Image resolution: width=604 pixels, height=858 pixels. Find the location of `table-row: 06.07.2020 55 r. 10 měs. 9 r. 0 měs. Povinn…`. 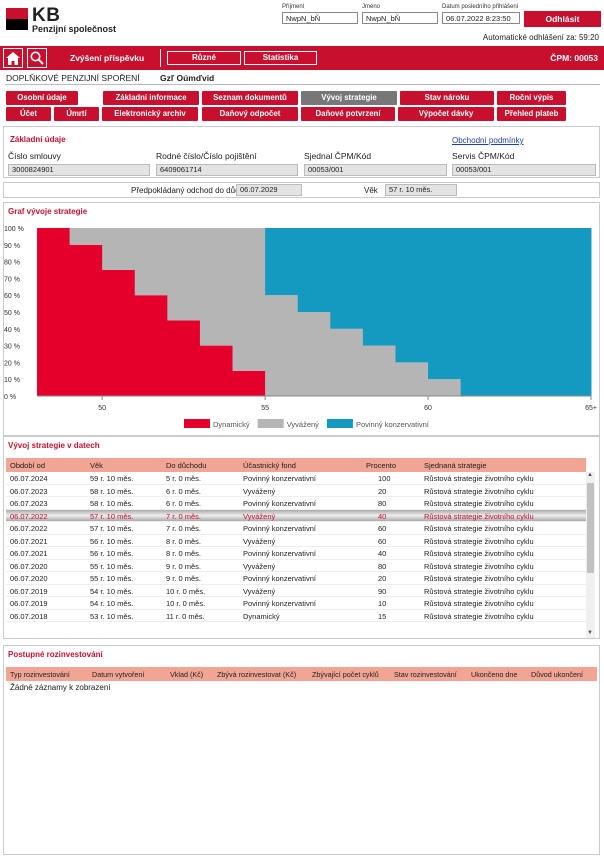

table-row: 06.07.2020 55 r. 10 měs. 9 r. 0 měs. Povinn… is located at coordinates (296, 578).